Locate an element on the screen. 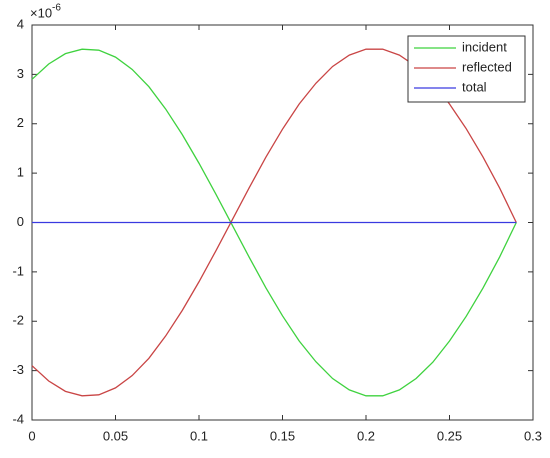 This screenshot has height=458, width=550. y-tick-label: 1 is located at coordinates (20, 172).